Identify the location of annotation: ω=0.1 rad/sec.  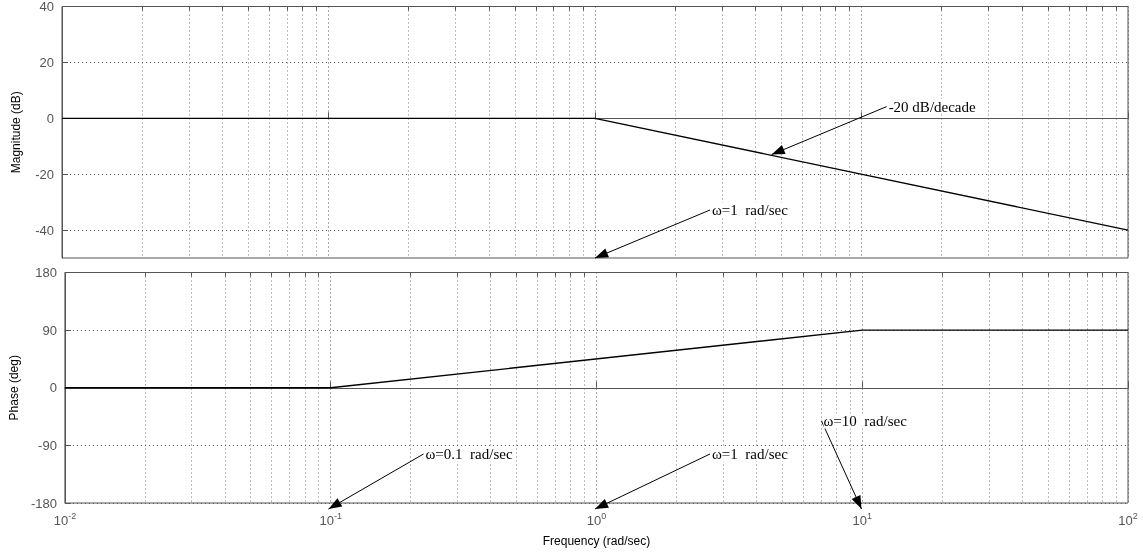
(469, 454).